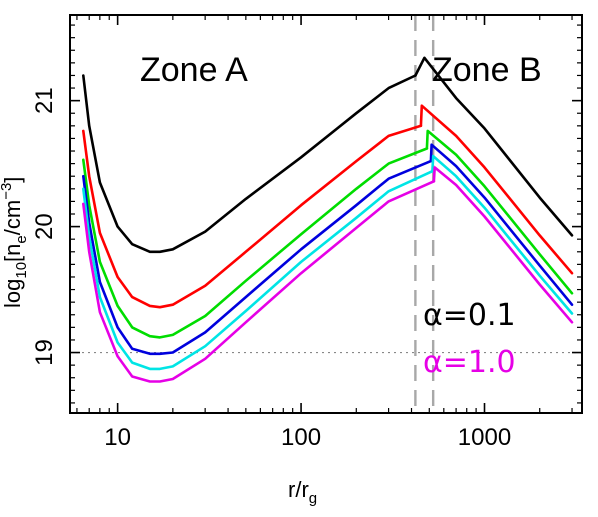  I want to click on series-5-zone-b-line, so click(503, 245).